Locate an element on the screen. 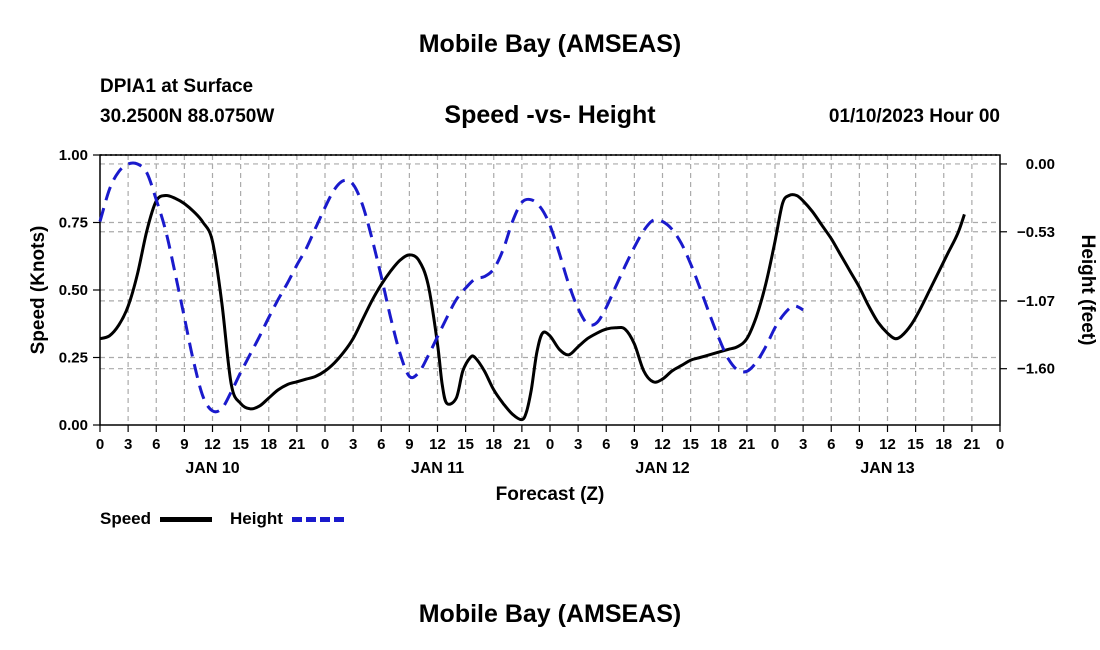  day-label: JAN 12 is located at coordinates (662, 468).